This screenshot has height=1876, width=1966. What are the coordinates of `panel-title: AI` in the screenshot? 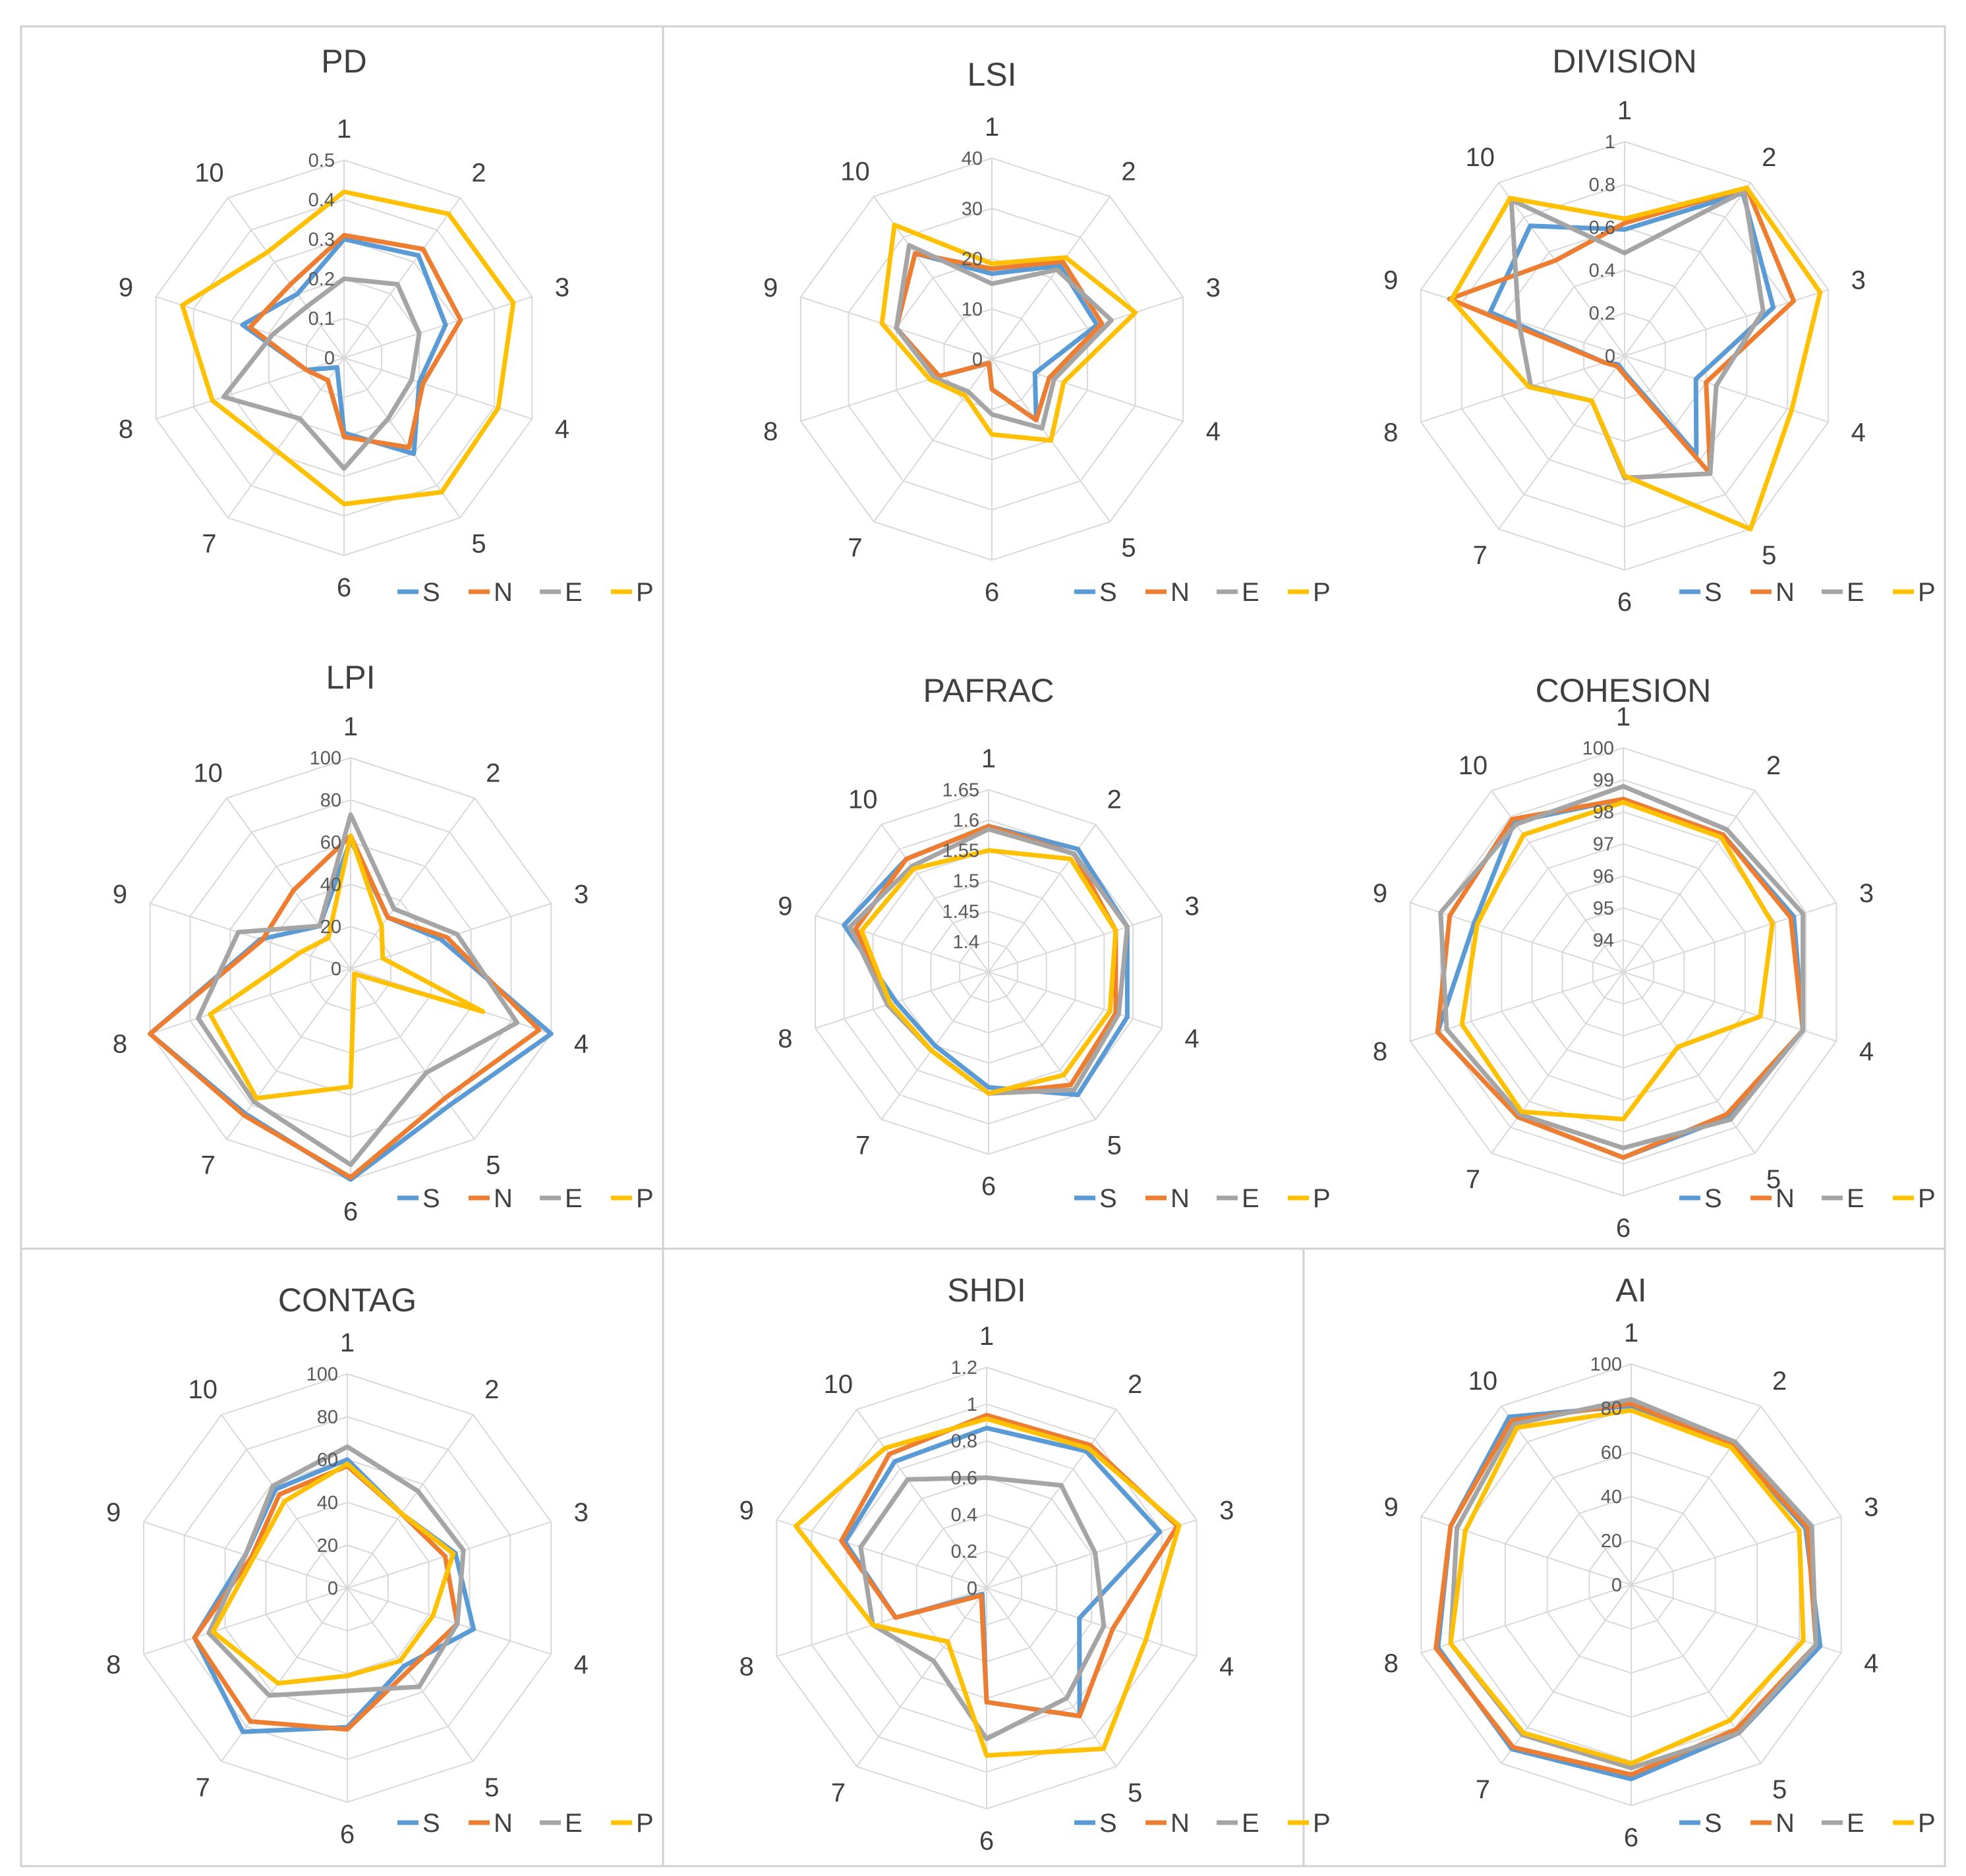 It's located at (1630, 1290).